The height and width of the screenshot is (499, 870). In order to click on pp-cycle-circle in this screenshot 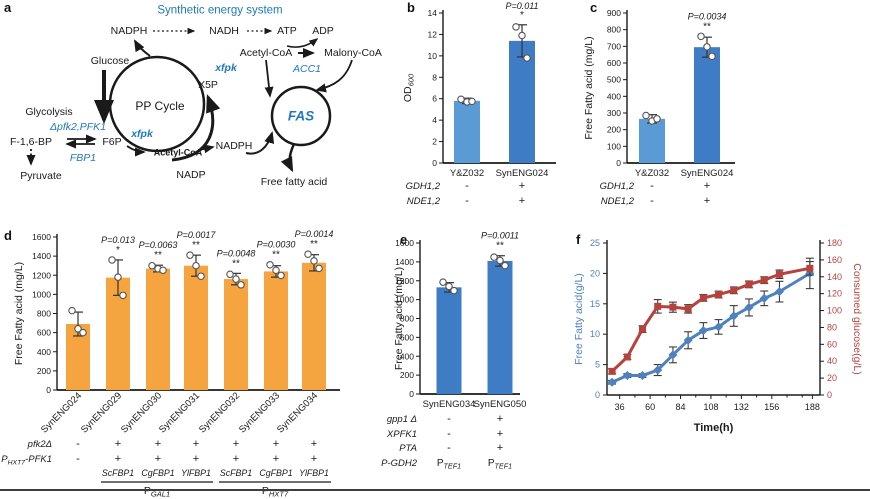, I will do `click(157, 104)`.